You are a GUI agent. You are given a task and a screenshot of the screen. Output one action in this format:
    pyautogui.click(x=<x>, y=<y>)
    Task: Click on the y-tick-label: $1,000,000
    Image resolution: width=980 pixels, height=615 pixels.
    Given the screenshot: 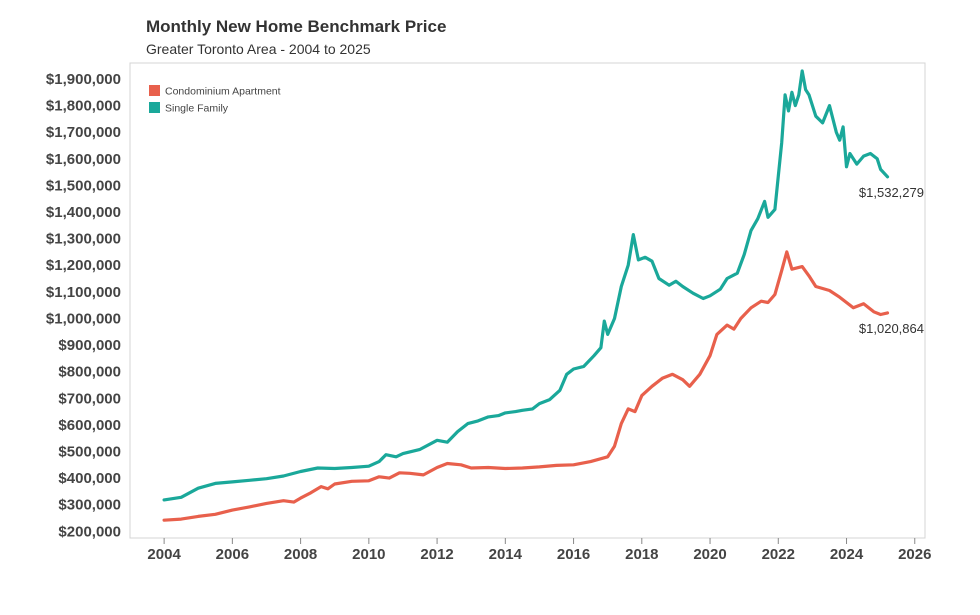 What is the action you would take?
    pyautogui.click(x=83, y=318)
    